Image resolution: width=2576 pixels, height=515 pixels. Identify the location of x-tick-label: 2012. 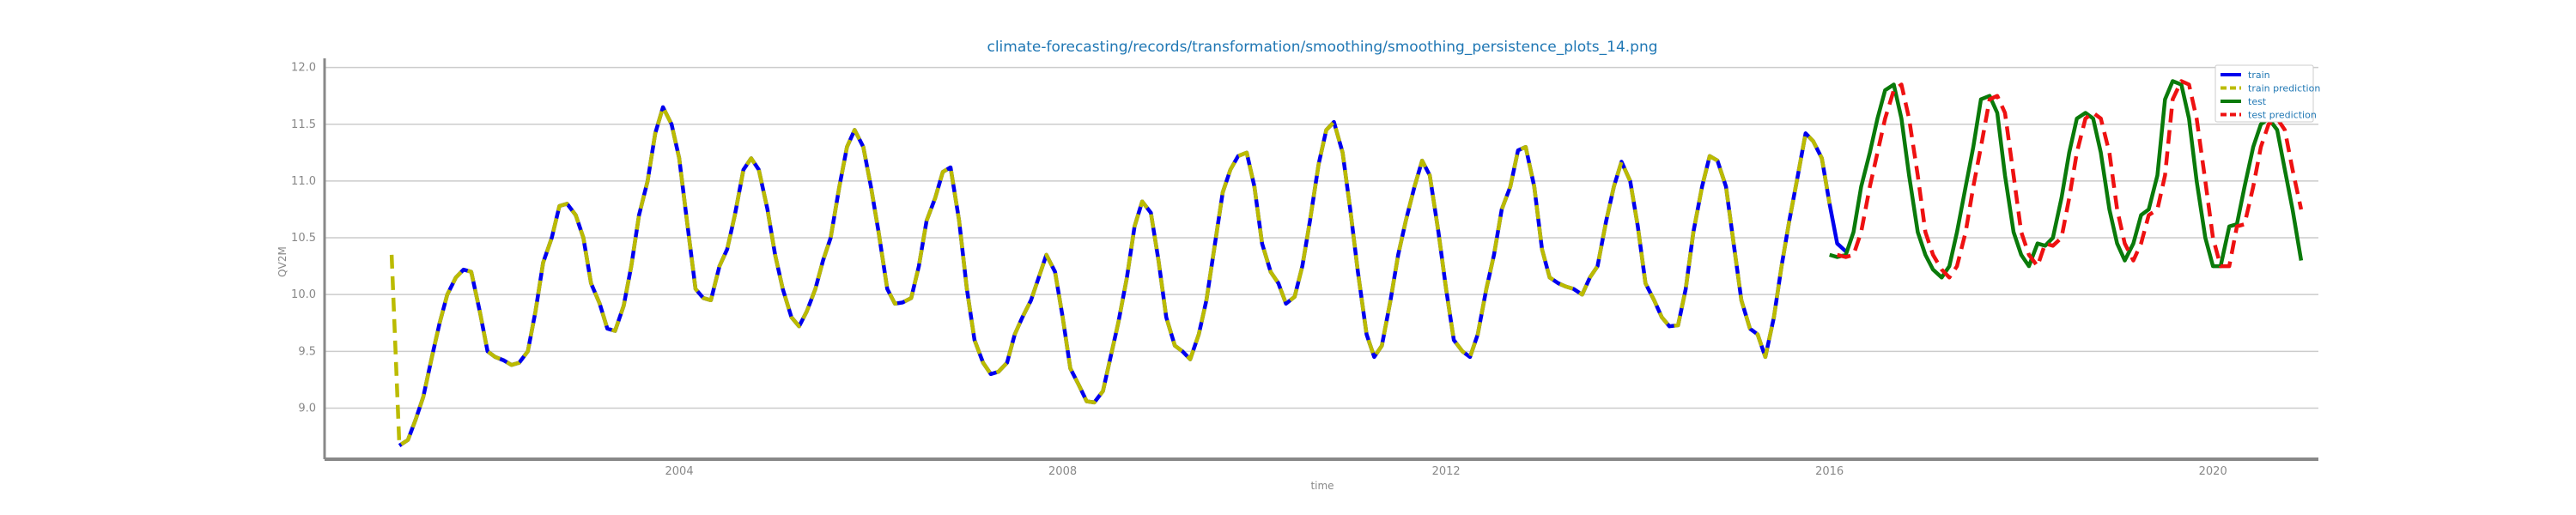
(1447, 471).